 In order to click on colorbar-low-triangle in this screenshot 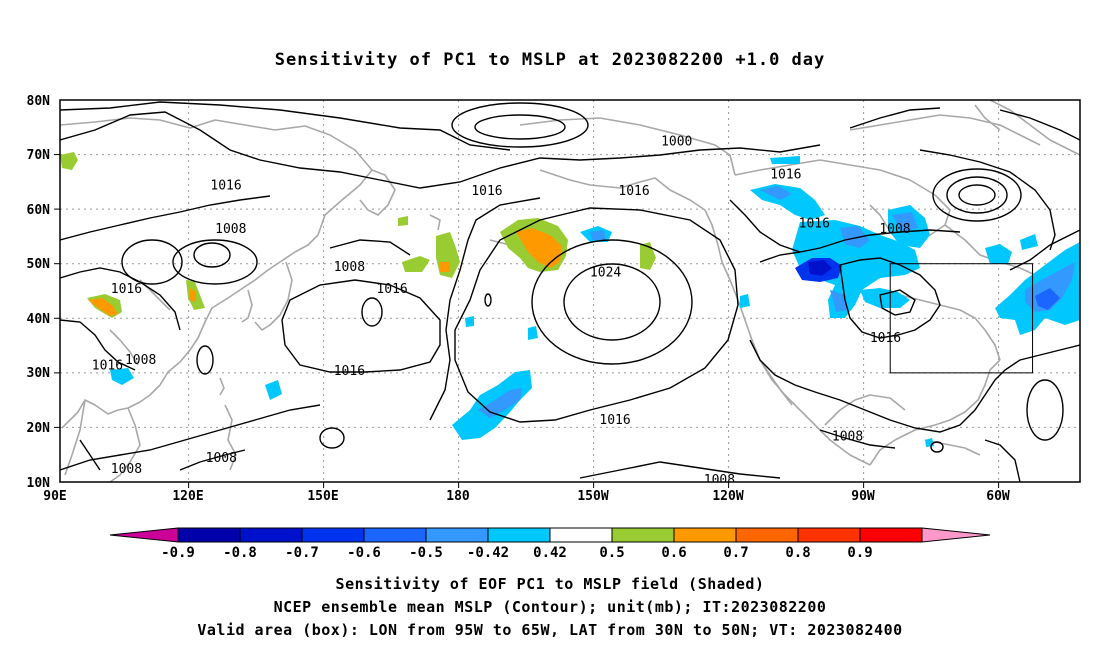, I will do `click(144, 535)`.